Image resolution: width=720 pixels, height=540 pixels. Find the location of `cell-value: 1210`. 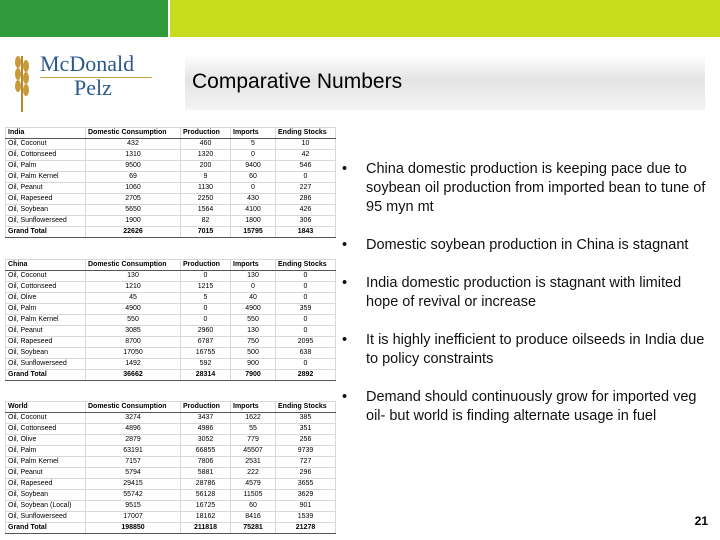

cell-value: 1210 is located at coordinates (133, 287).